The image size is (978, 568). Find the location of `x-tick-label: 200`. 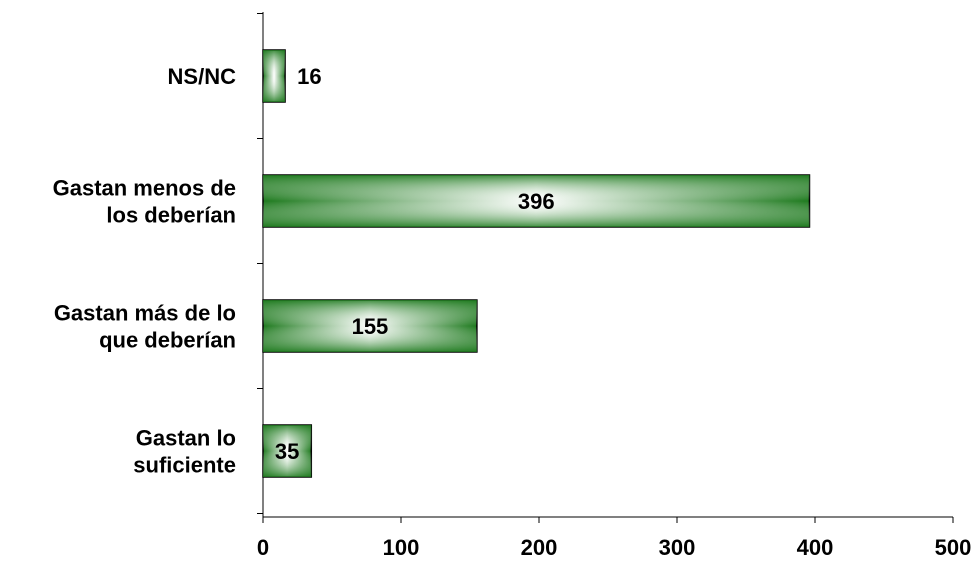

x-tick-label: 200 is located at coordinates (539, 547).